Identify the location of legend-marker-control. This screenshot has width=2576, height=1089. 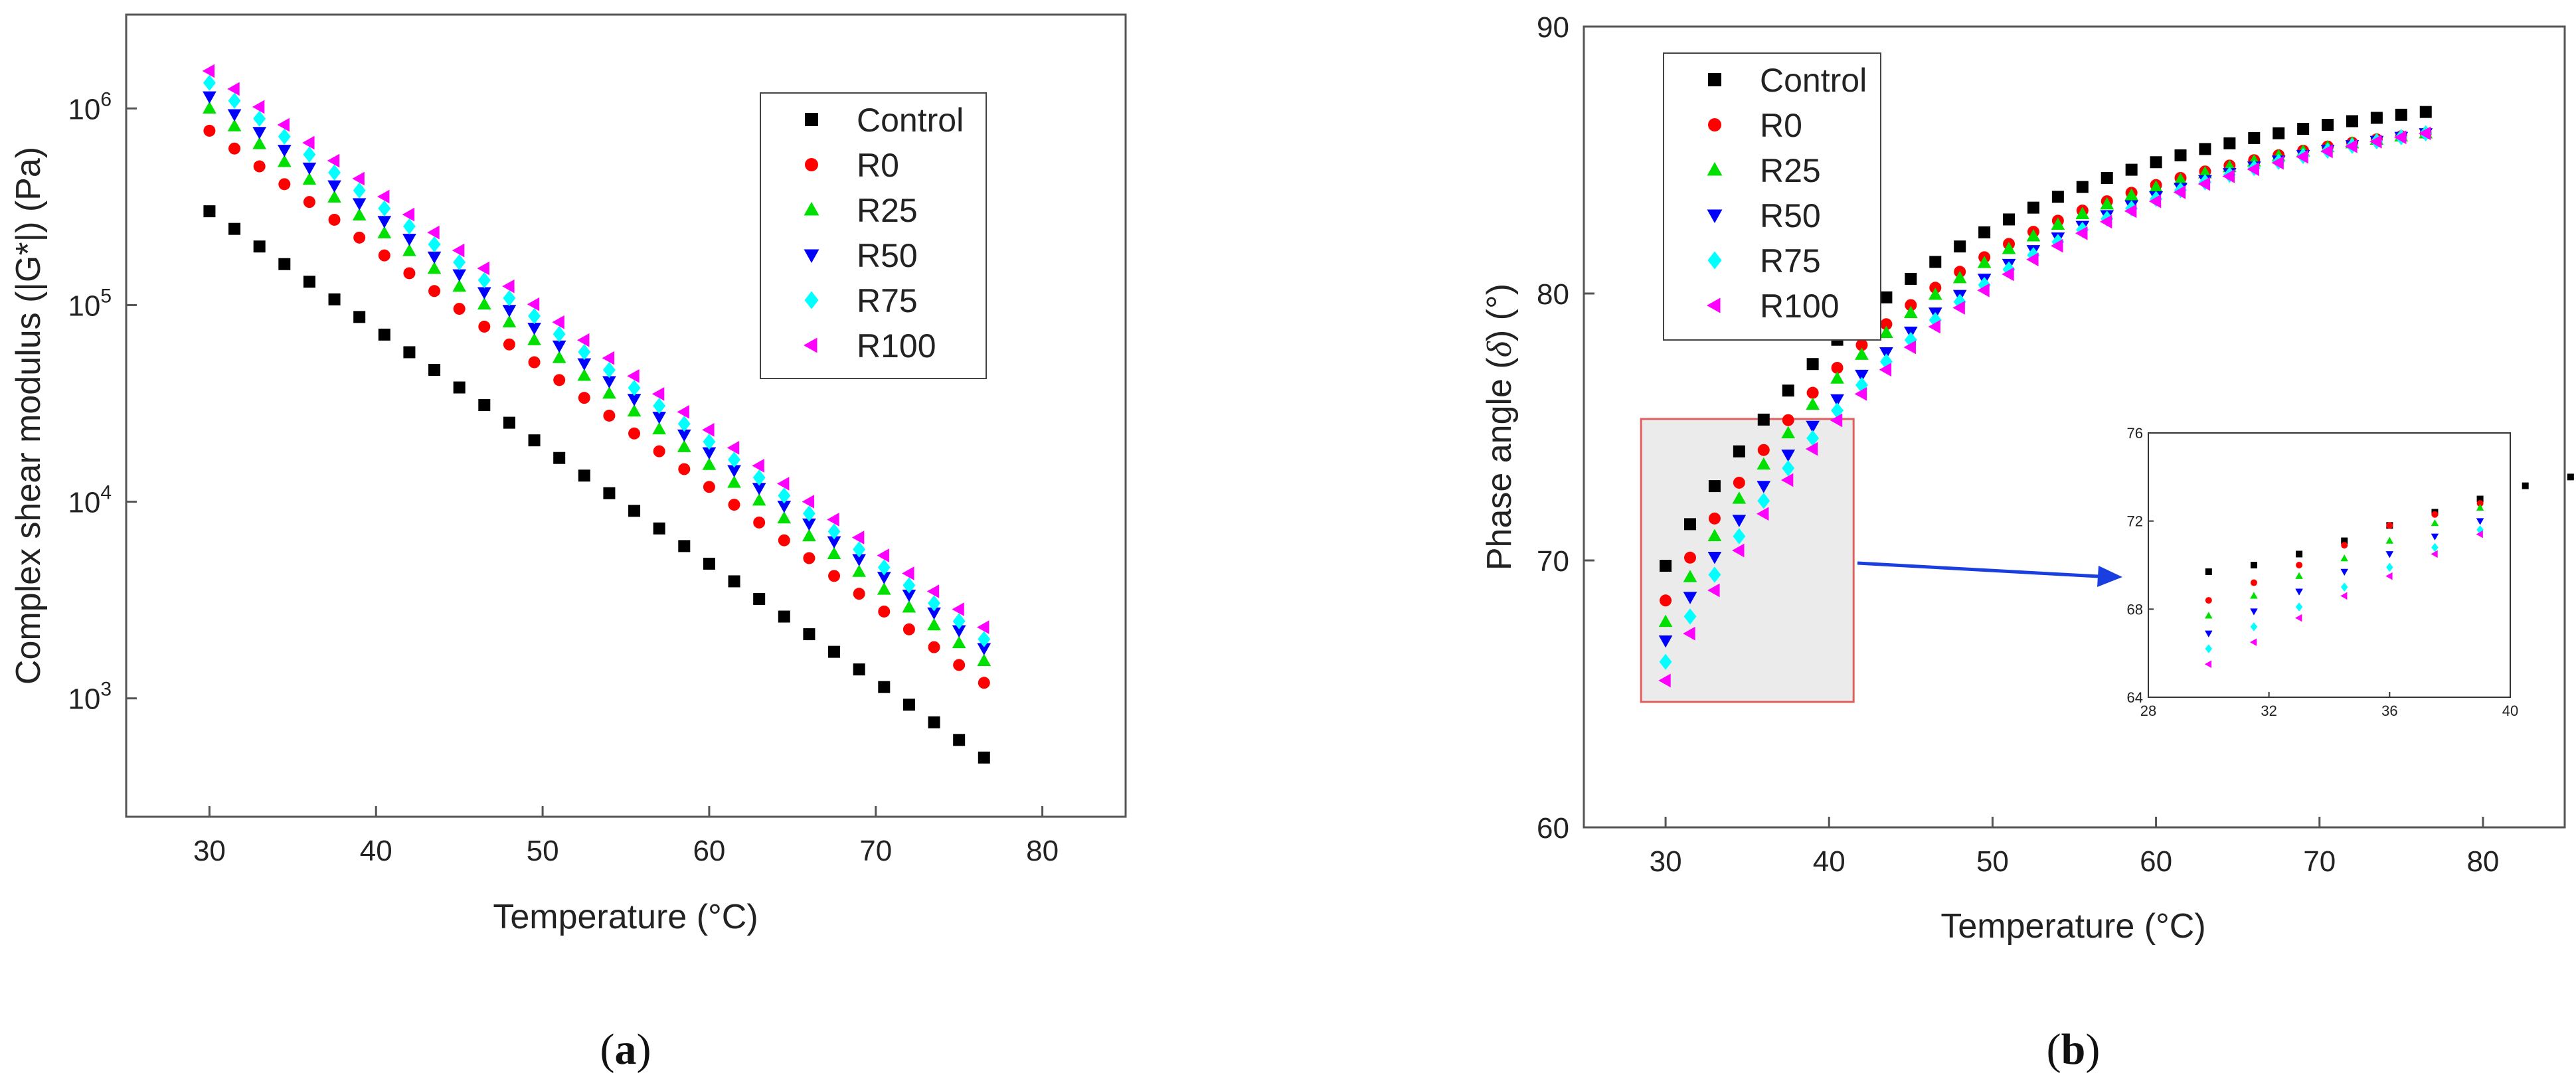
(811, 119).